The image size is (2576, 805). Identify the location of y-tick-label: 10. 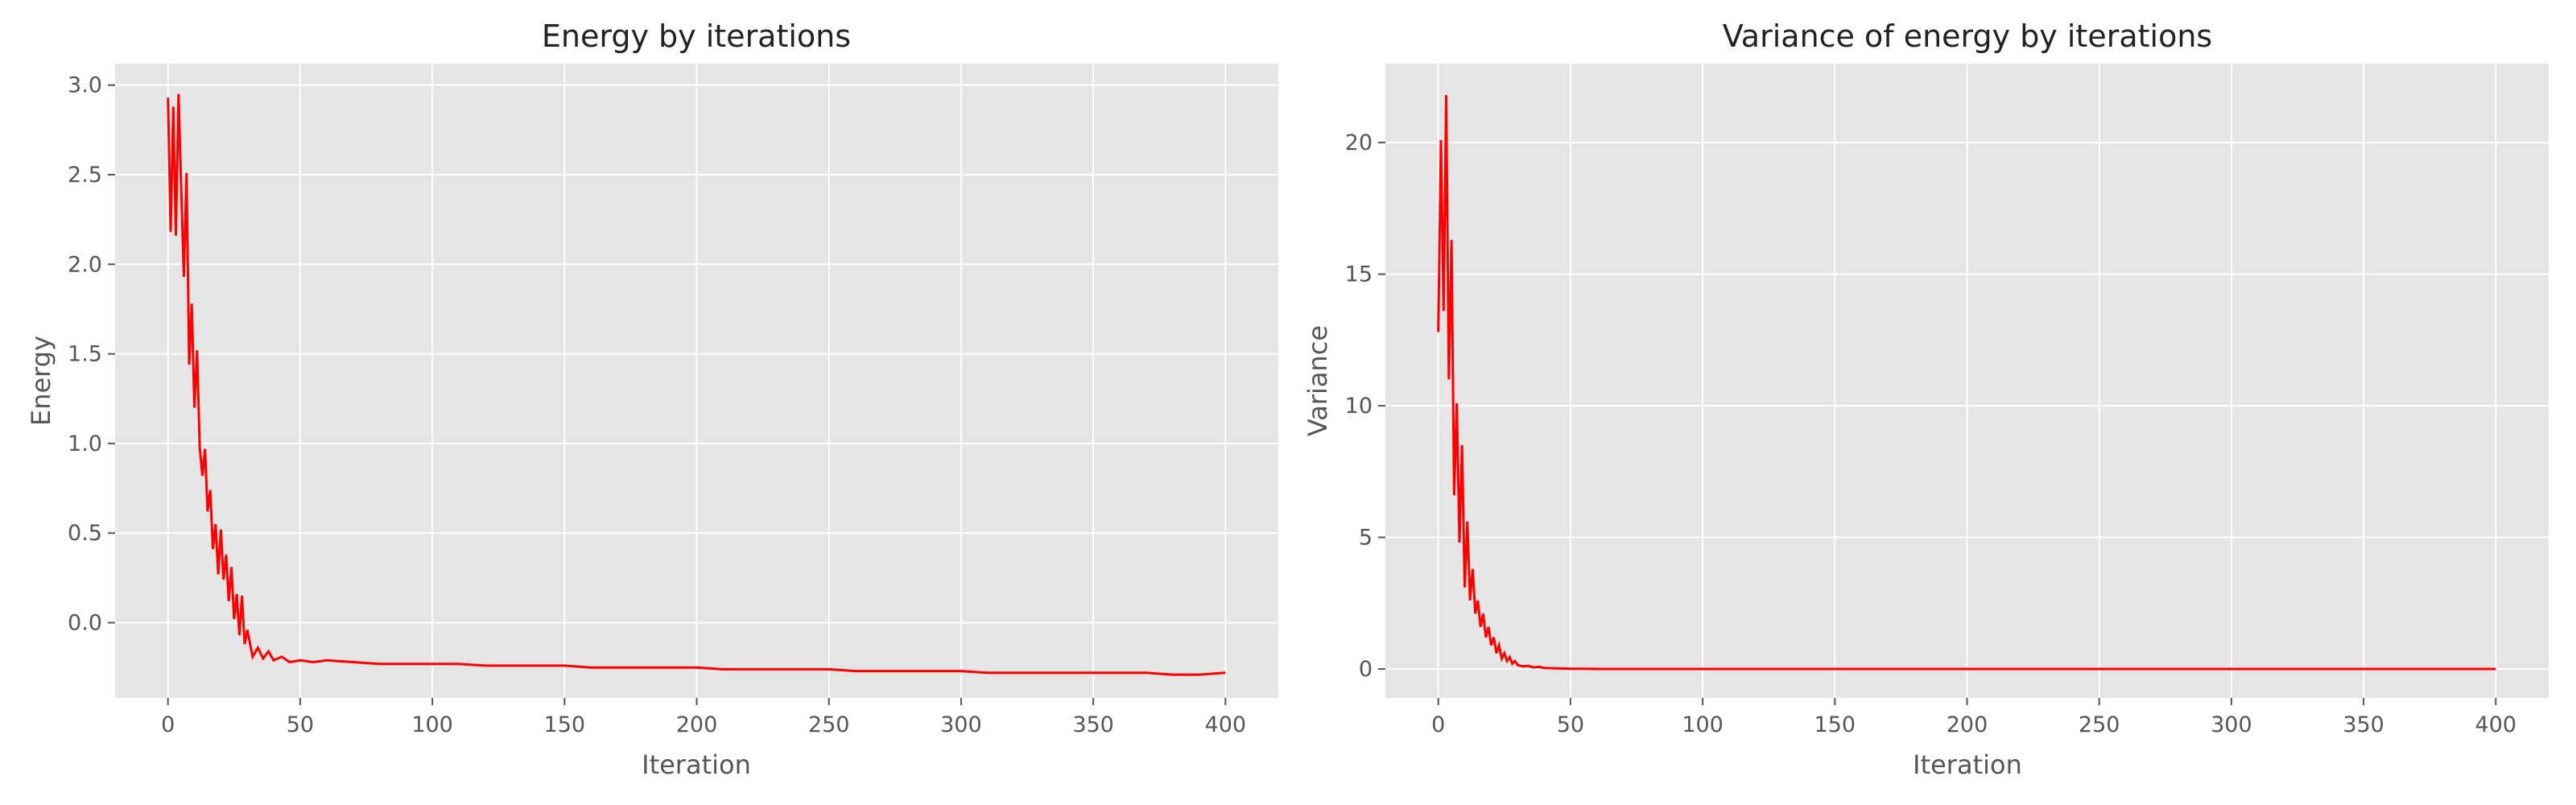
(1359, 406).